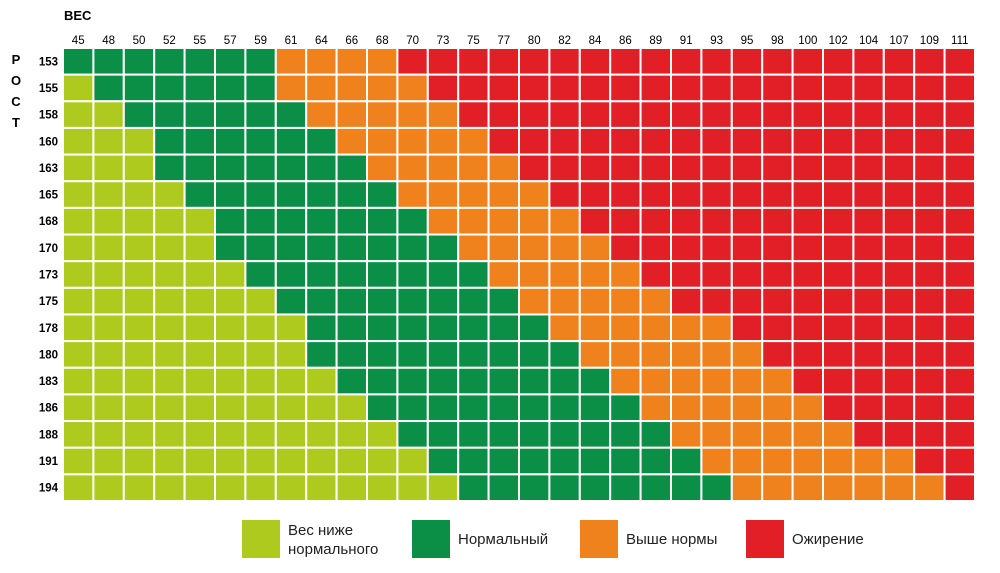 Image resolution: width=1000 pixels, height=573 pixels. I want to click on y-axis-label-letter: Р, so click(16, 59).